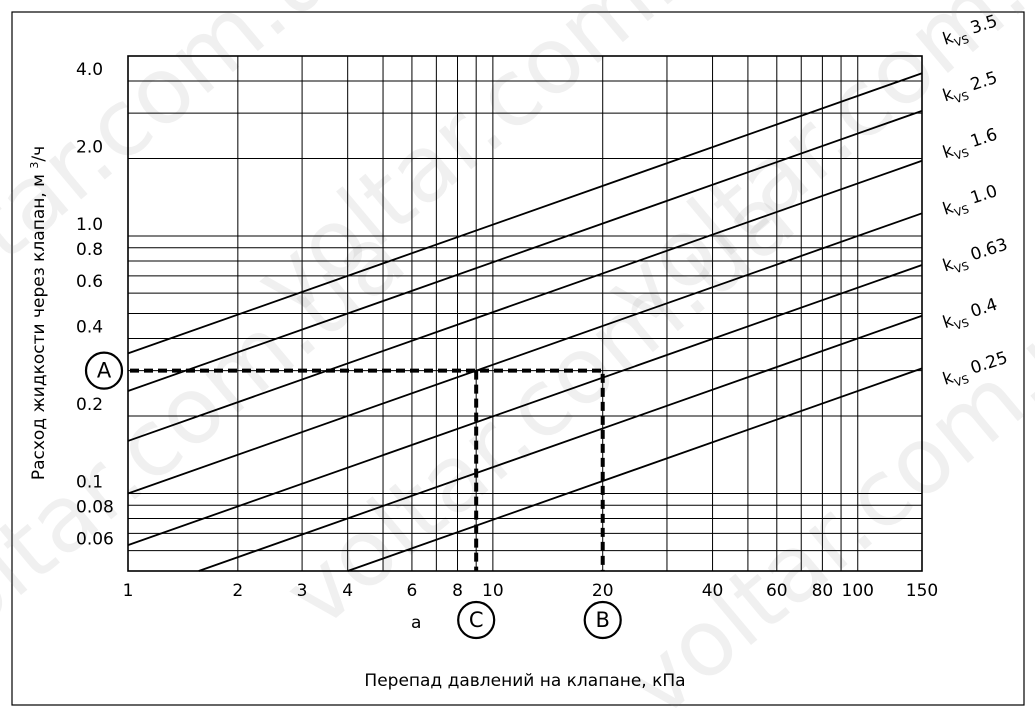  What do you see at coordinates (95, 507) in the screenshot?
I see `y-tick-label: 0.08` at bounding box center [95, 507].